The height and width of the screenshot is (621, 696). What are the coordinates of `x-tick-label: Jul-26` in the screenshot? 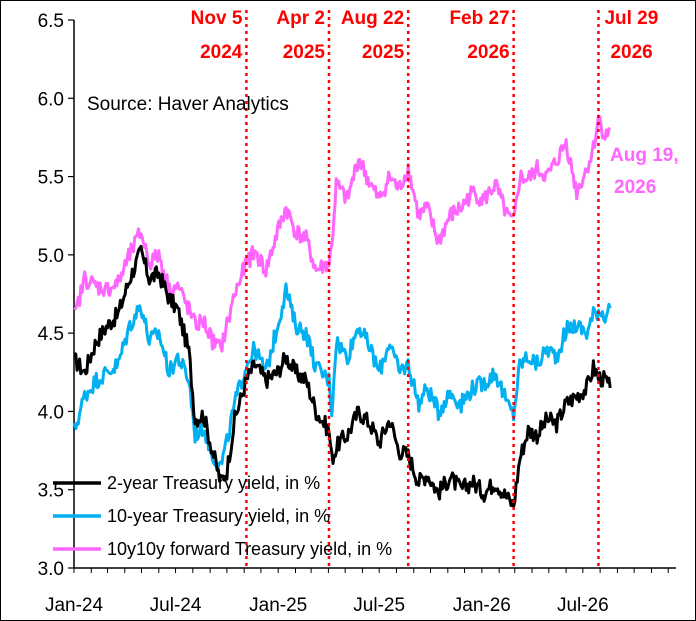 It's located at (583, 605).